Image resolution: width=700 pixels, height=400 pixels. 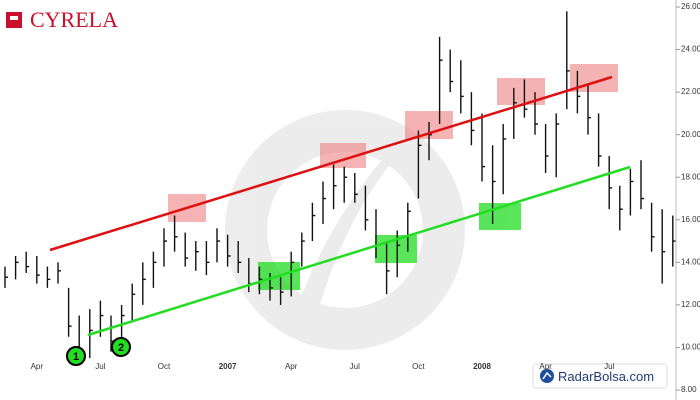 What do you see at coordinates (606, 376) in the screenshot?
I see `source: RadarBolsa.com` at bounding box center [606, 376].